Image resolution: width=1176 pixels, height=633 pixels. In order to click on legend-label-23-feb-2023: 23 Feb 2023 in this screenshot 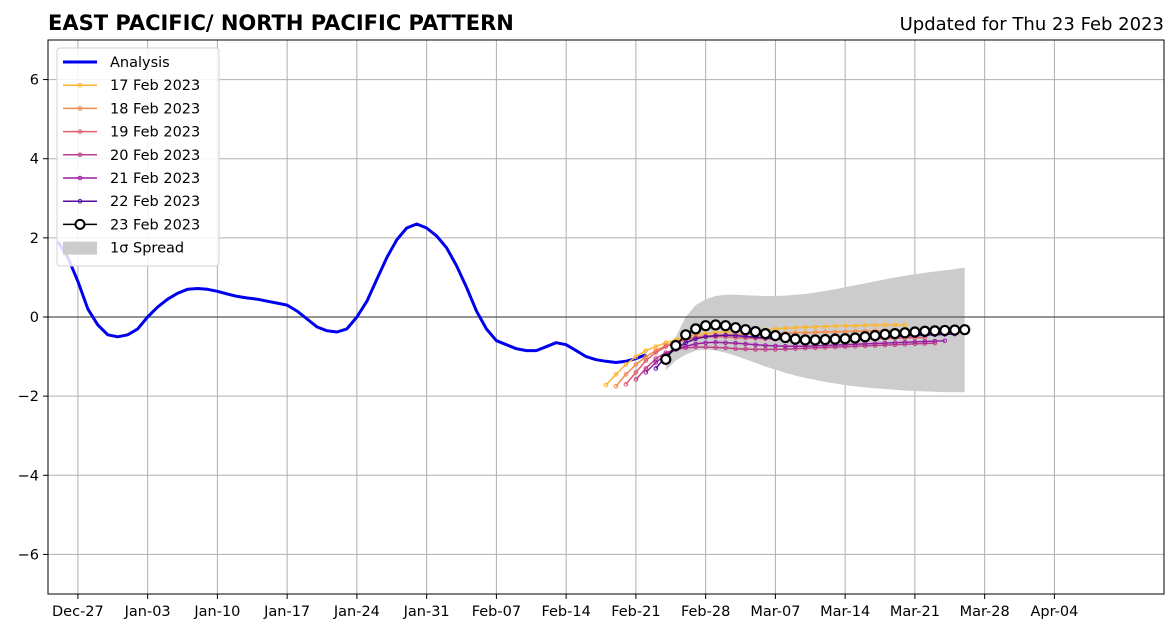, I will do `click(155, 225)`.